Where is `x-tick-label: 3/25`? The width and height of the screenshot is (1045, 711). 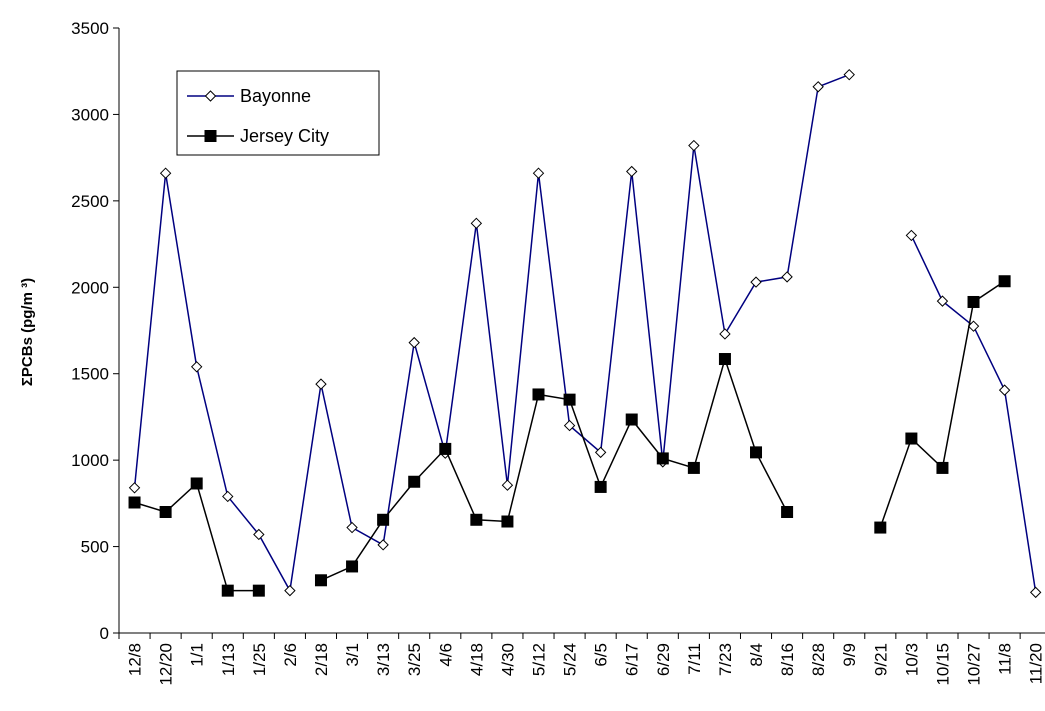 x-tick-label: 3/25 is located at coordinates (414, 659).